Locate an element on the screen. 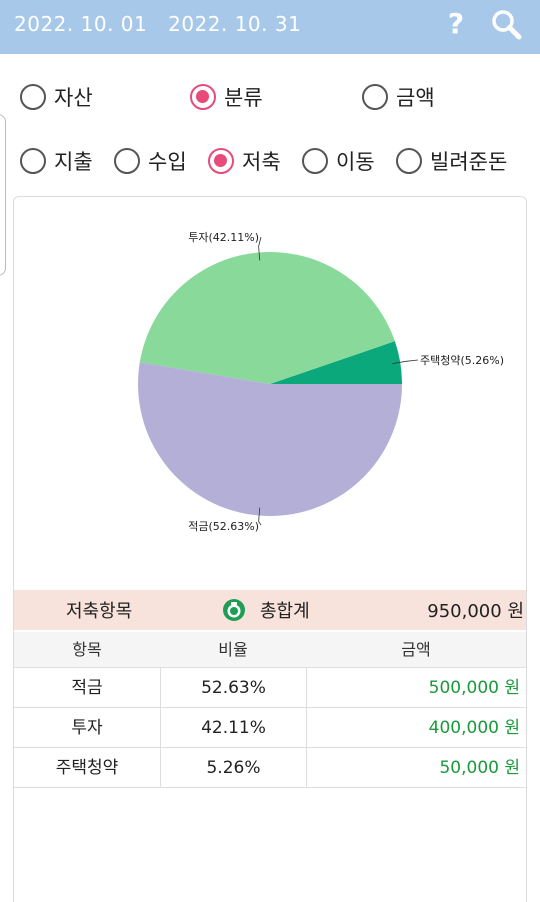 This screenshot has width=540, height=902. radio-amount: 금액 is located at coordinates (398, 97).